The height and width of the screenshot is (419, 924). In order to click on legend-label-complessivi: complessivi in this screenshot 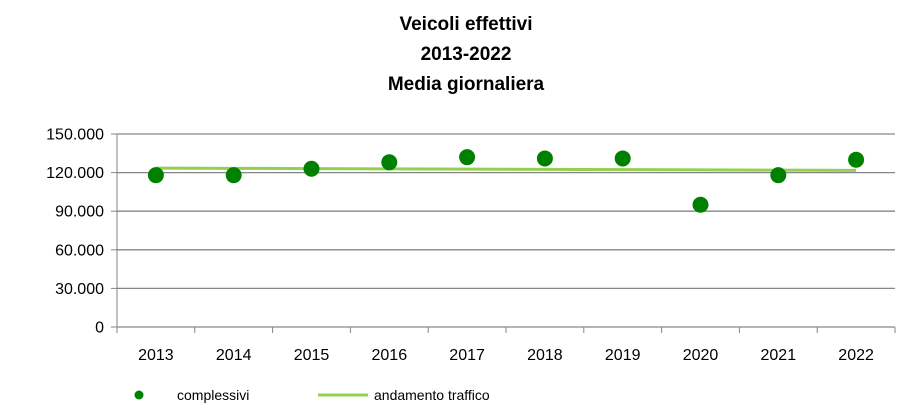, I will do `click(213, 395)`.